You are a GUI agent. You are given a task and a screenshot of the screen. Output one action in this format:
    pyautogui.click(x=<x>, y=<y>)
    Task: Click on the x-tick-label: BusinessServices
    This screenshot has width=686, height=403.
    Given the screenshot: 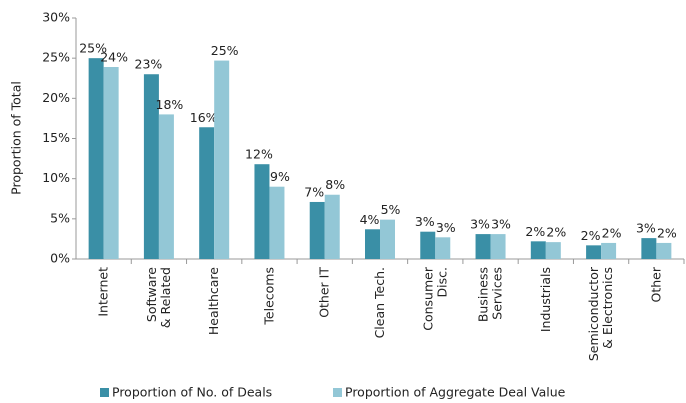 What is the action you would take?
    pyautogui.click(x=489, y=294)
    